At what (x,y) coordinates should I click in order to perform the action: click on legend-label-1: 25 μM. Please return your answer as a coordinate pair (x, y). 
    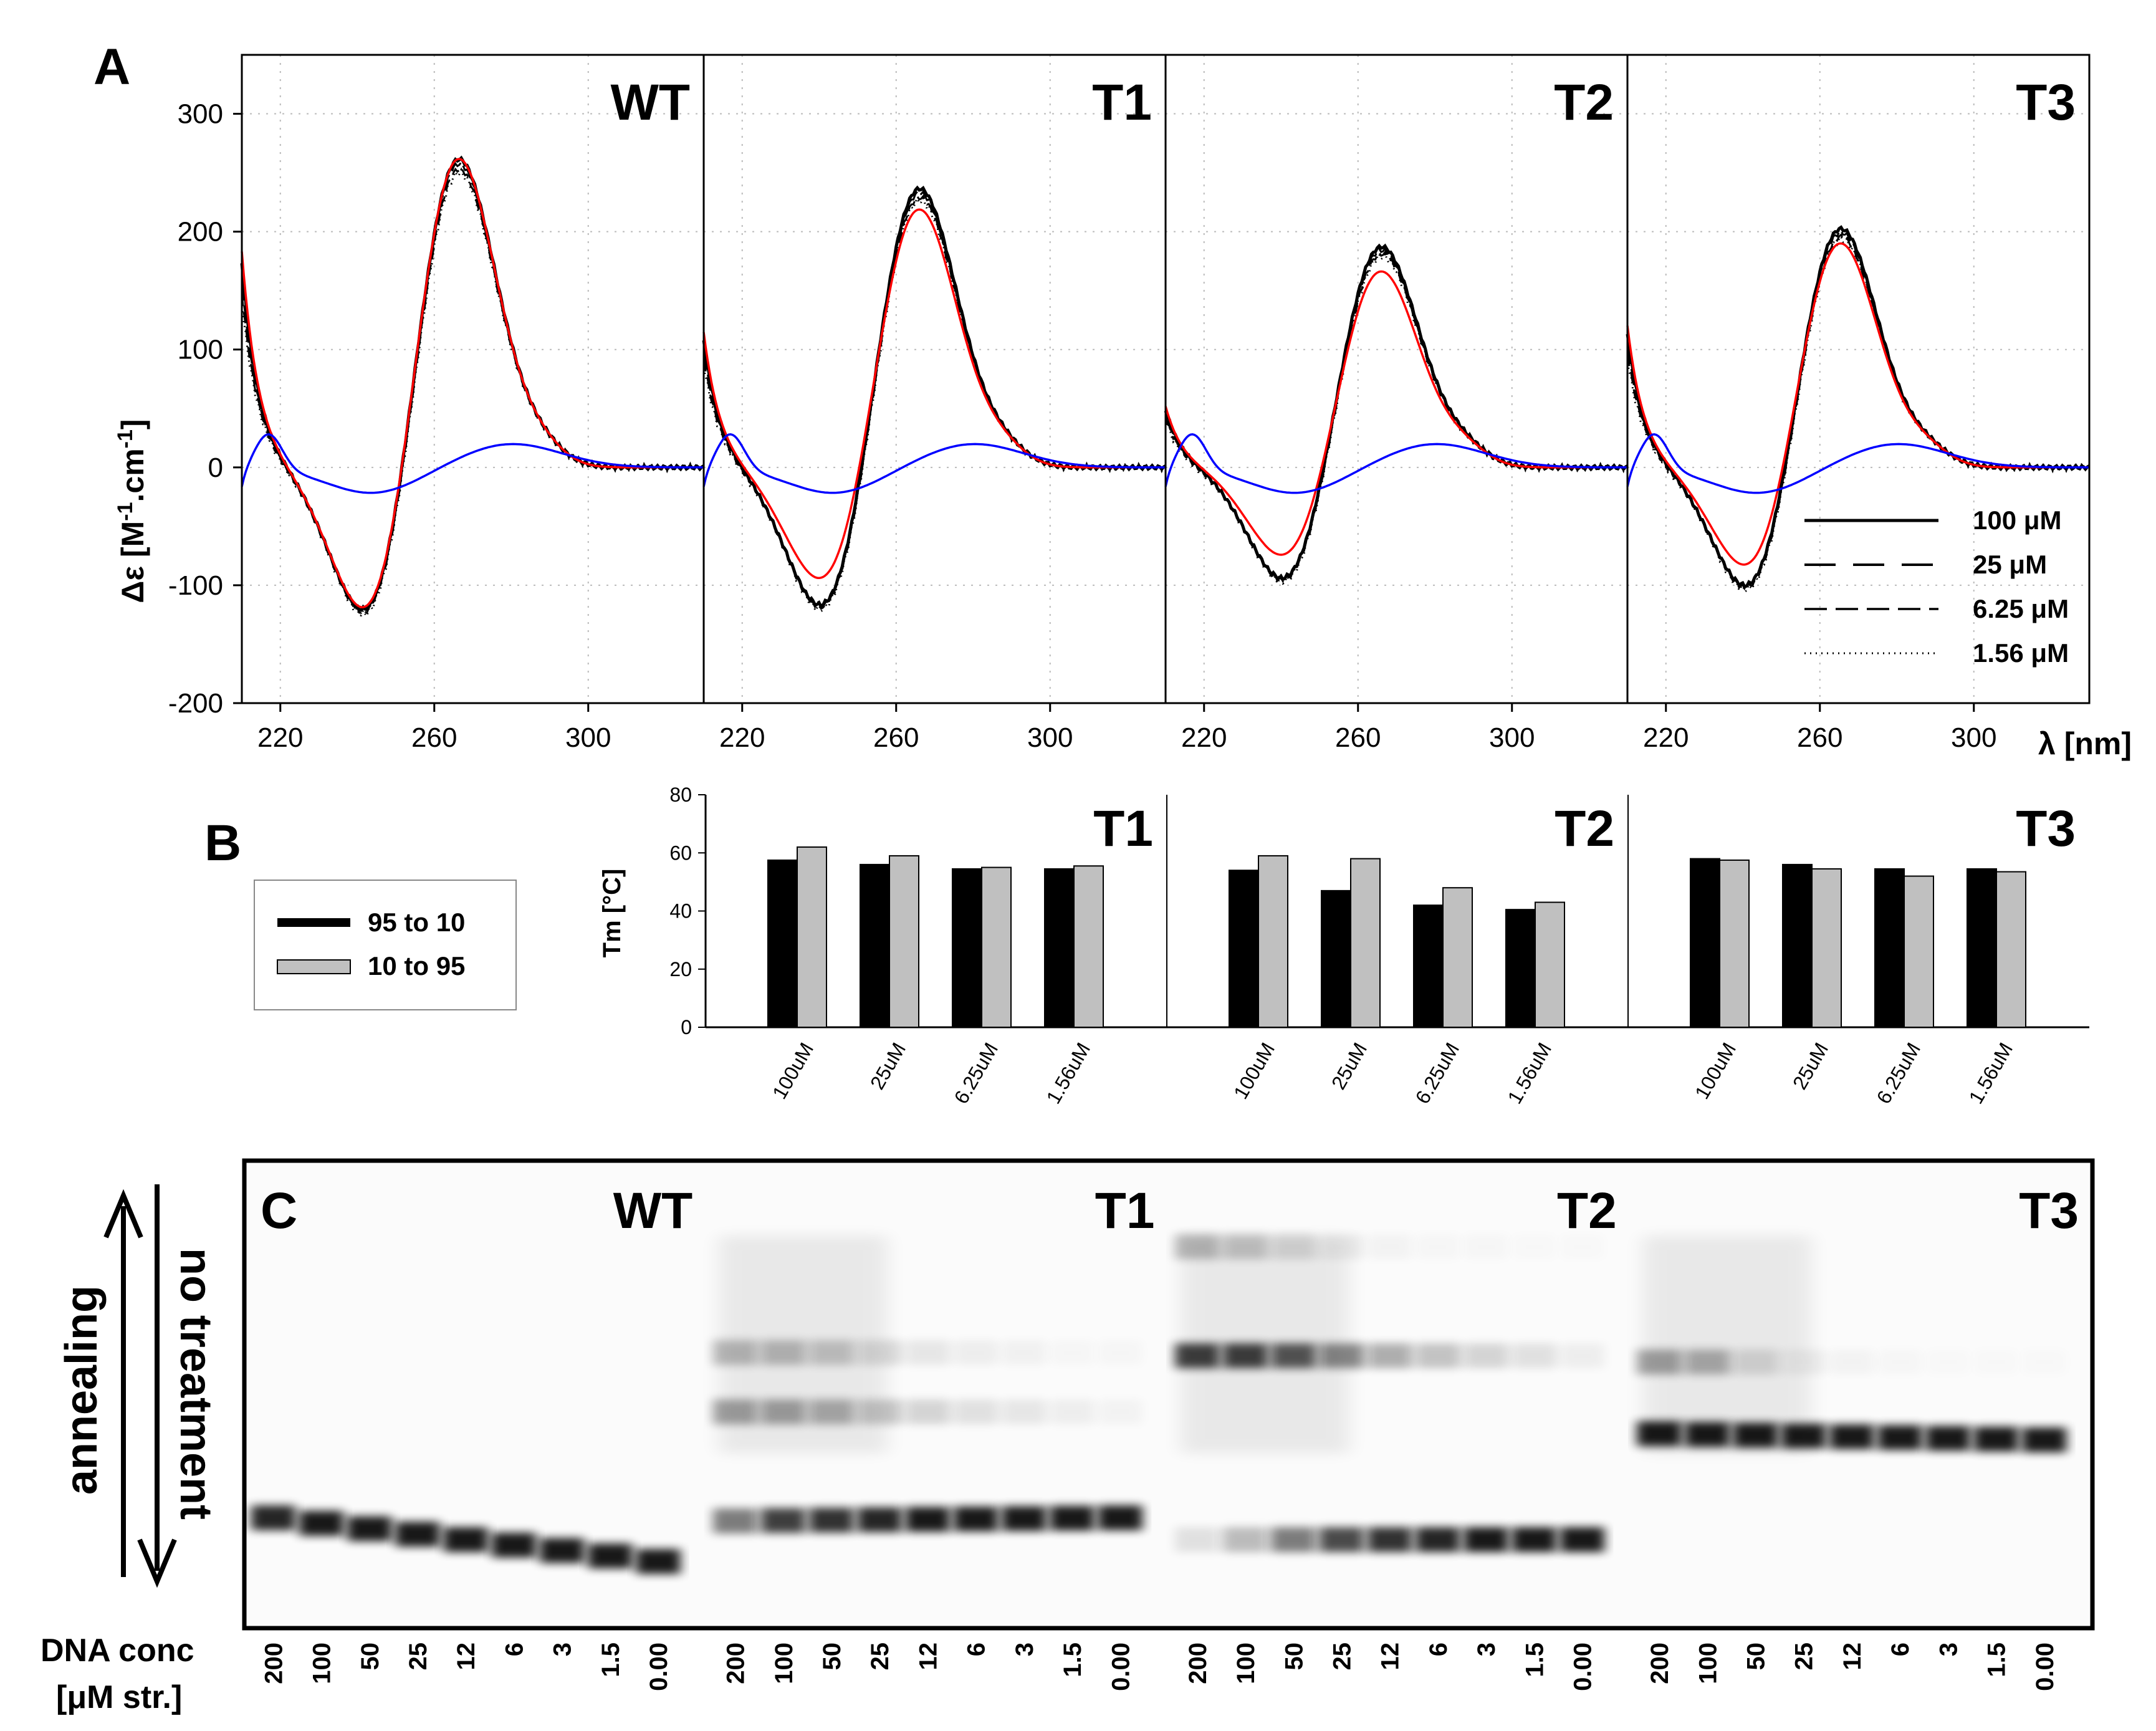
    Looking at the image, I should click on (2010, 564).